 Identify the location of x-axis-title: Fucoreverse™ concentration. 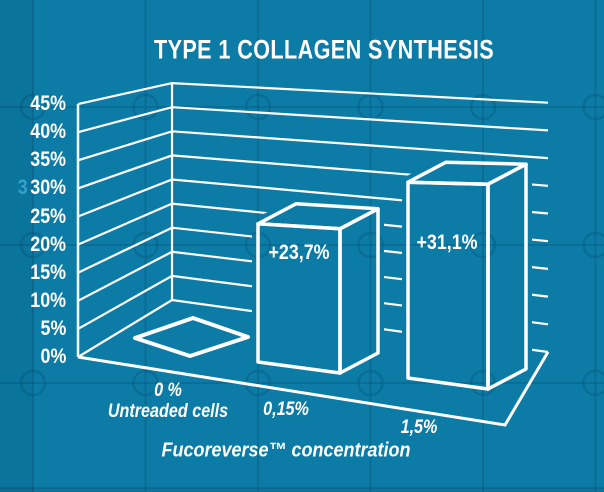
(286, 450).